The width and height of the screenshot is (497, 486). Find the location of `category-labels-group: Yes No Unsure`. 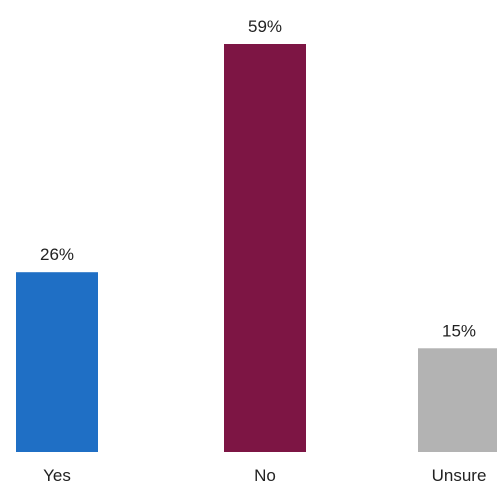

category-labels-group: Yes No Unsure is located at coordinates (264, 475).